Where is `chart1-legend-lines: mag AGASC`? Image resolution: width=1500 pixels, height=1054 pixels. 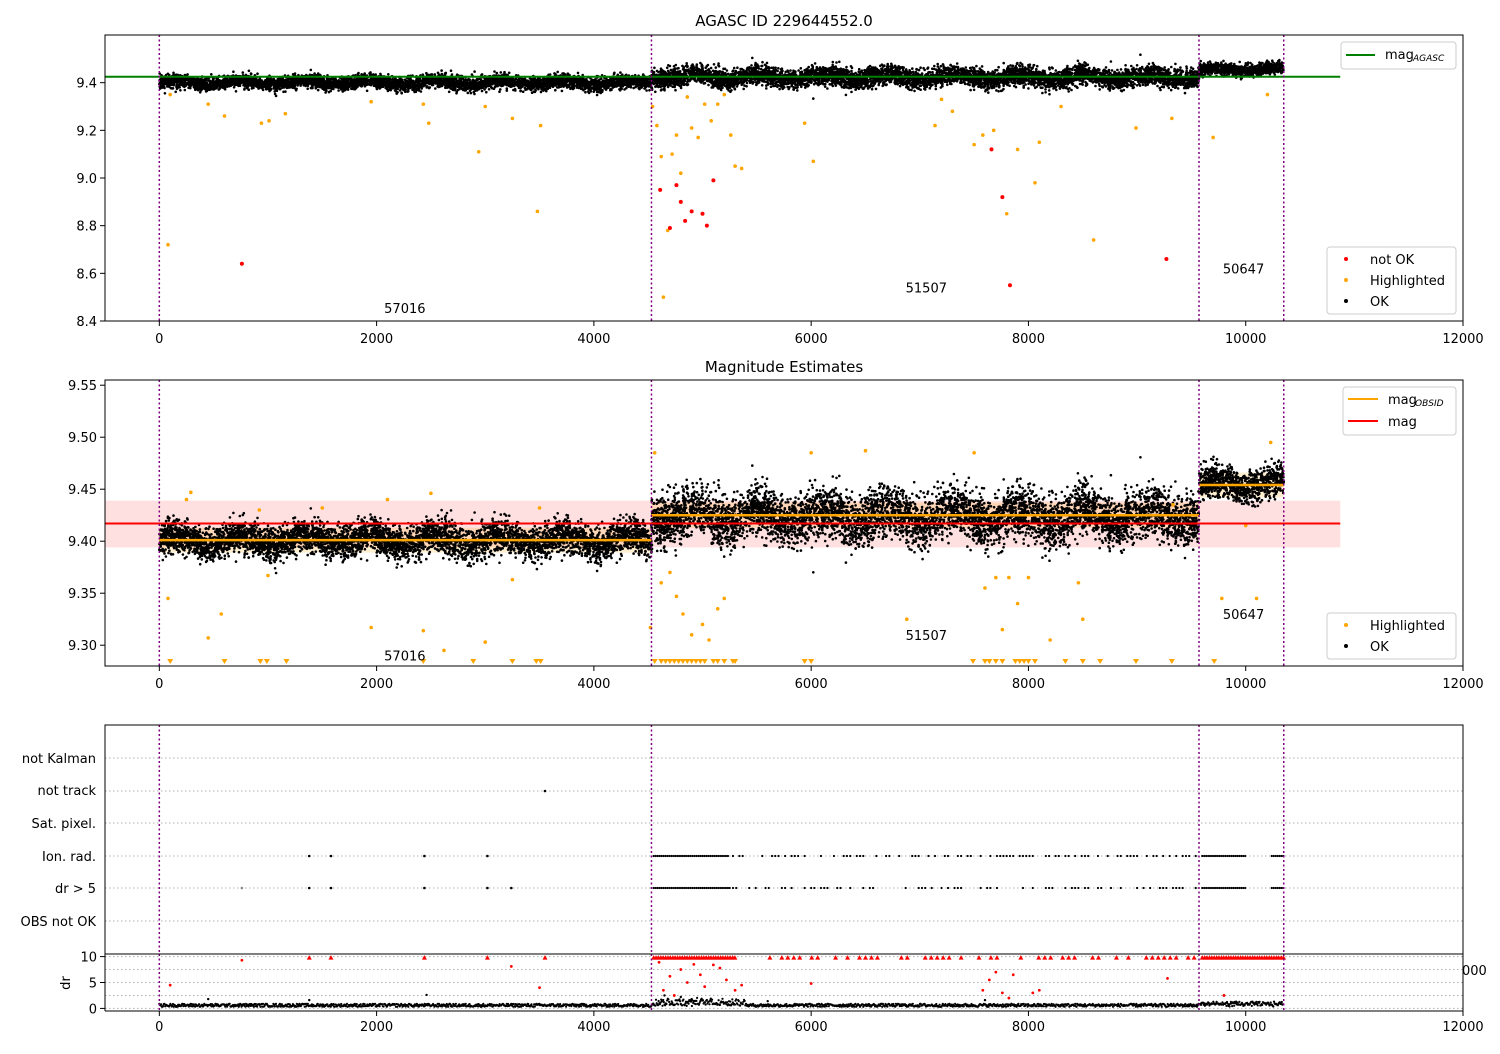
chart1-legend-lines: mag AGASC is located at coordinates (1398, 55).